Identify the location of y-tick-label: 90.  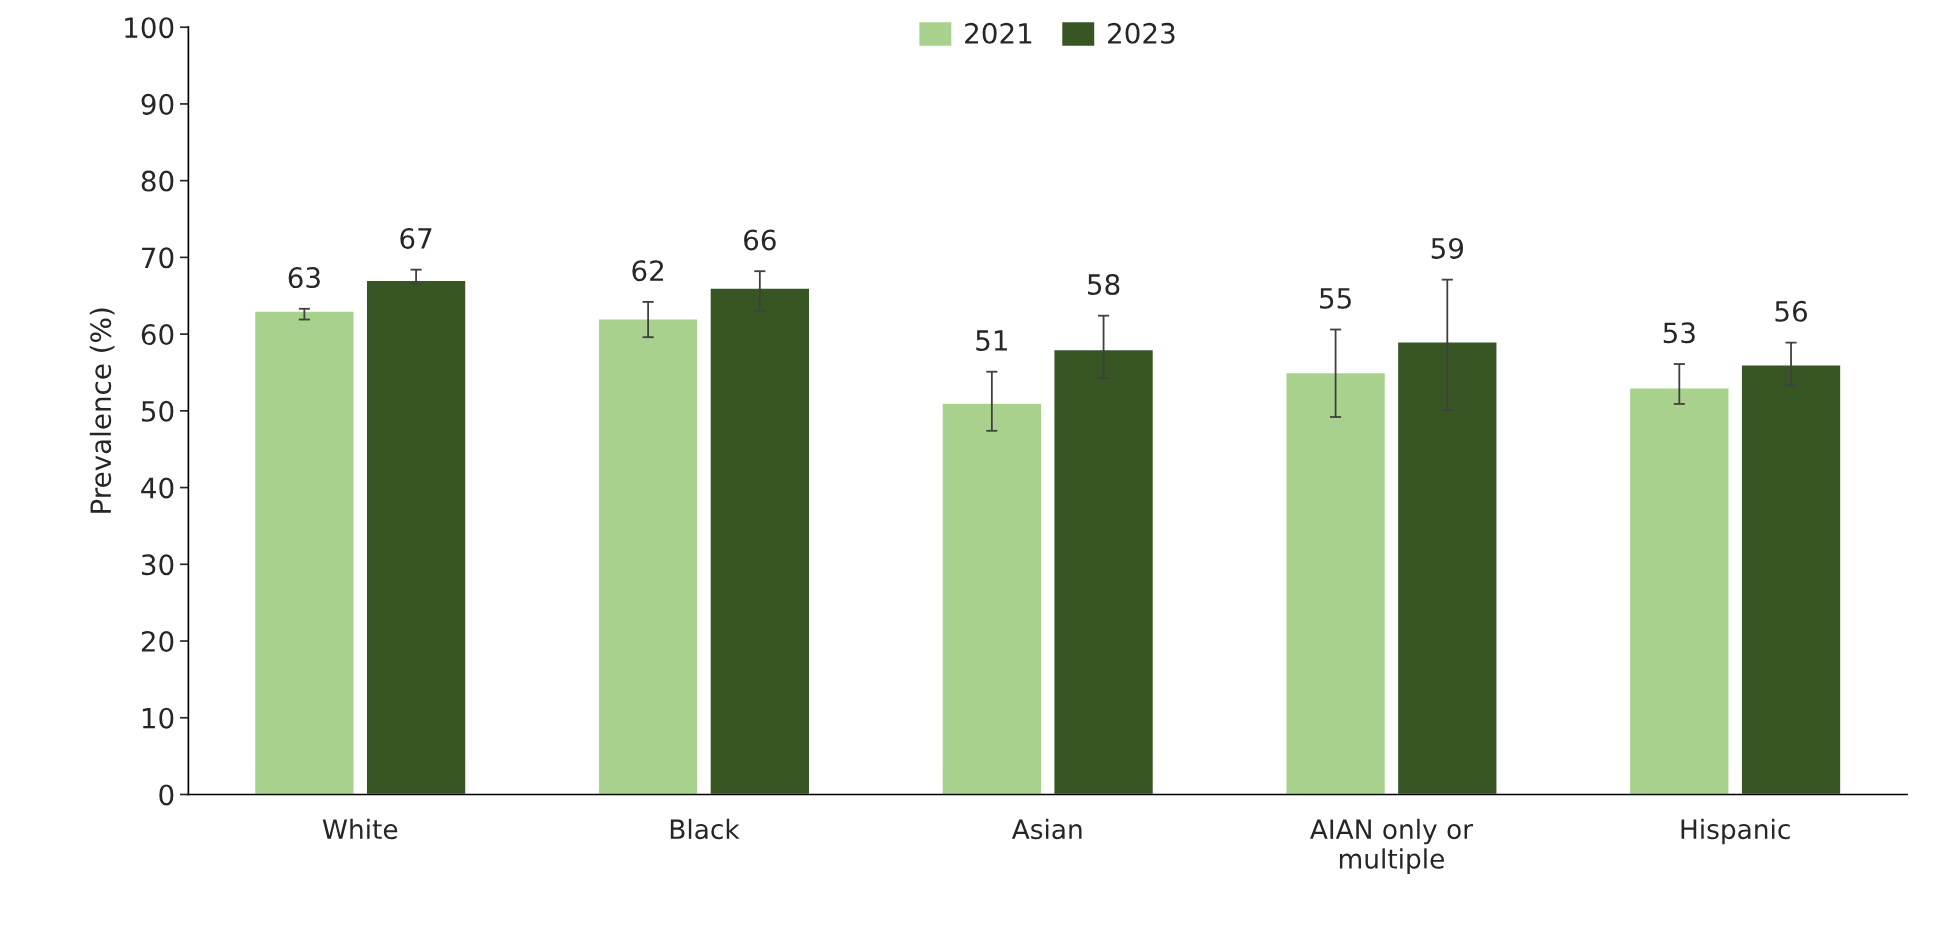
(157, 104).